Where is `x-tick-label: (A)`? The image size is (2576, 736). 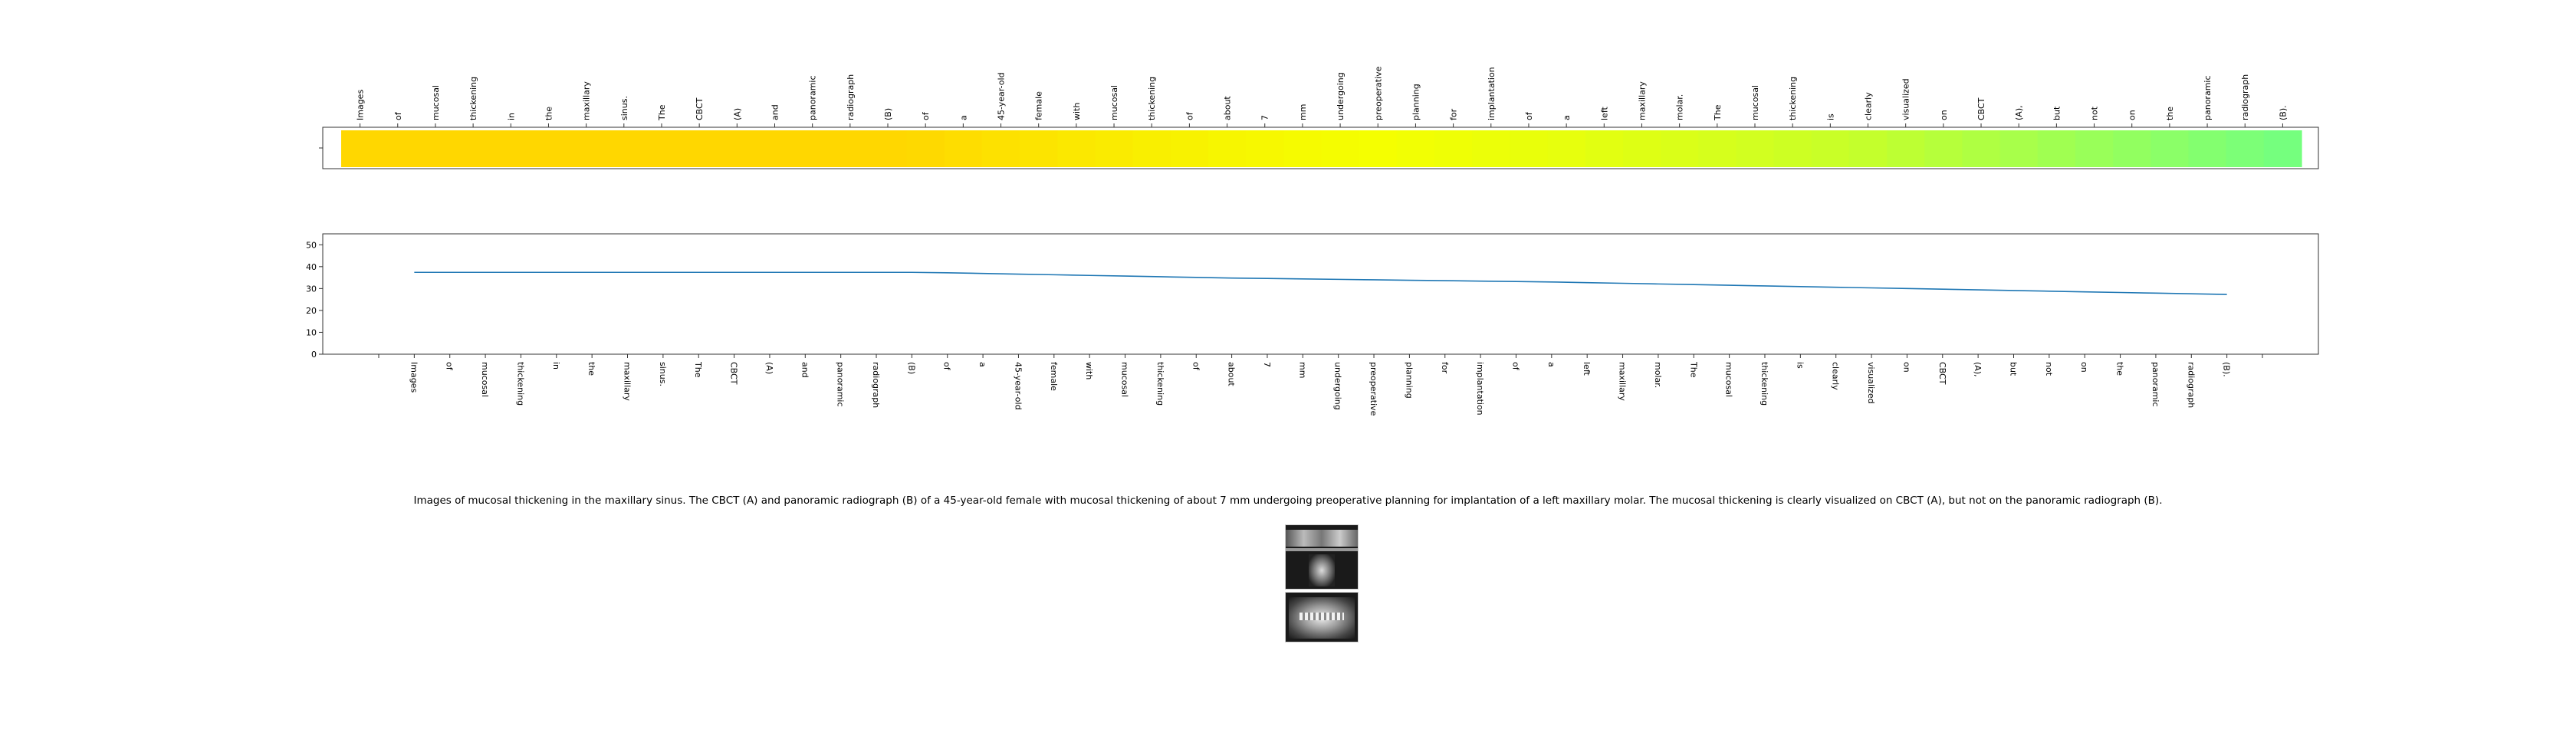
x-tick-label: (A) is located at coordinates (769, 368).